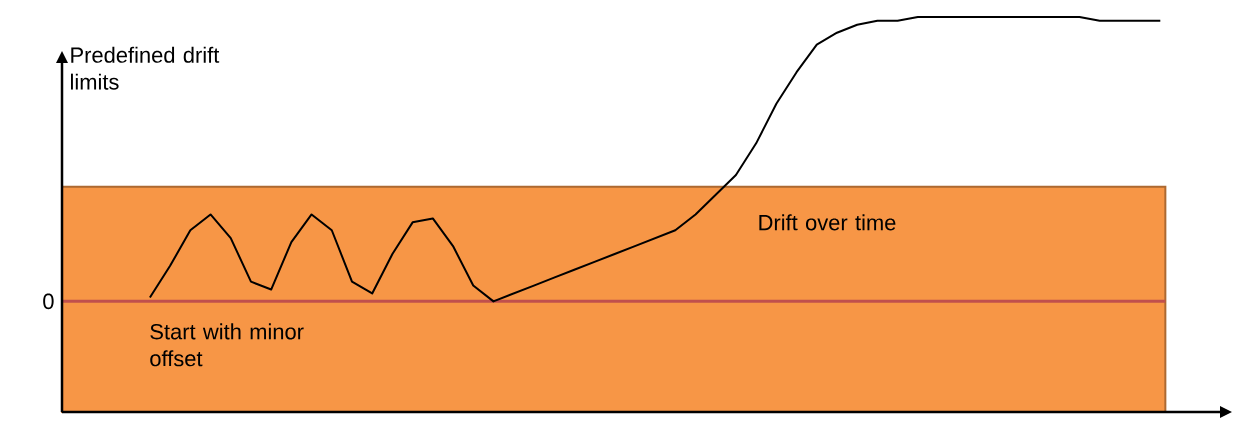  I want to click on annotation: Drift over time, so click(827, 222).